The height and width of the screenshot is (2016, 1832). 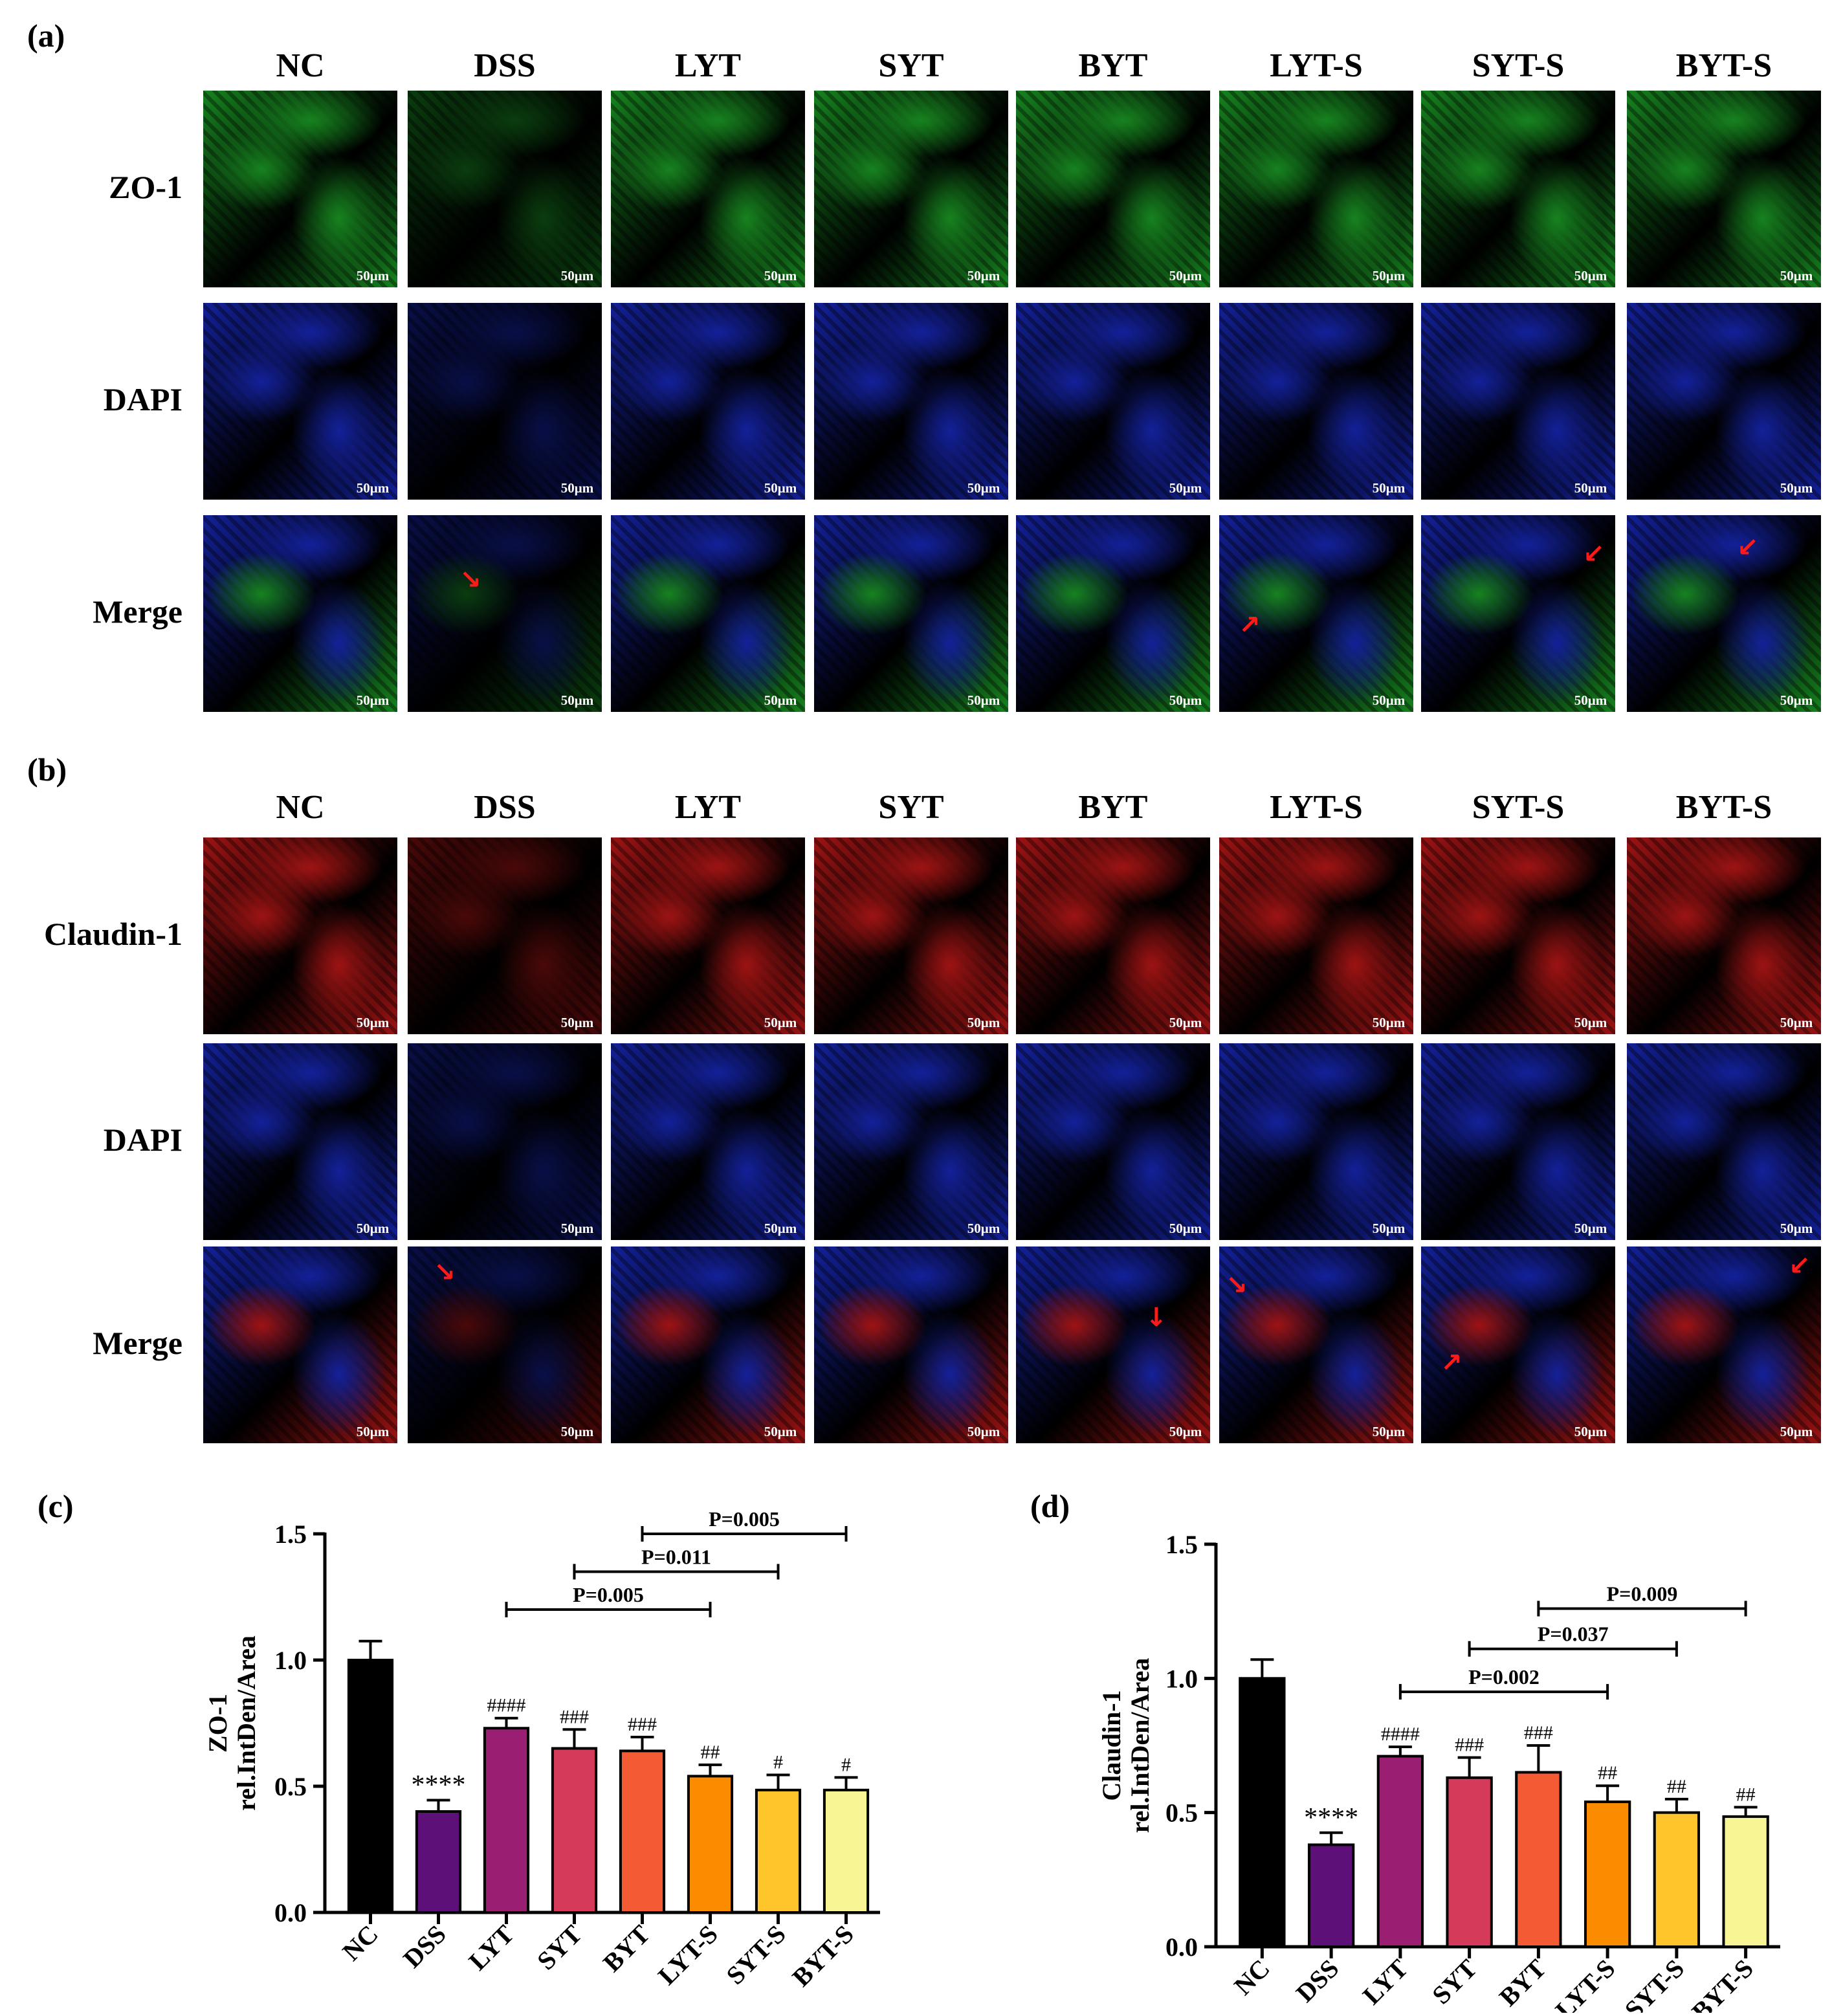 I want to click on column-header-syt-s: SYT-S, so click(x=1518, y=807).